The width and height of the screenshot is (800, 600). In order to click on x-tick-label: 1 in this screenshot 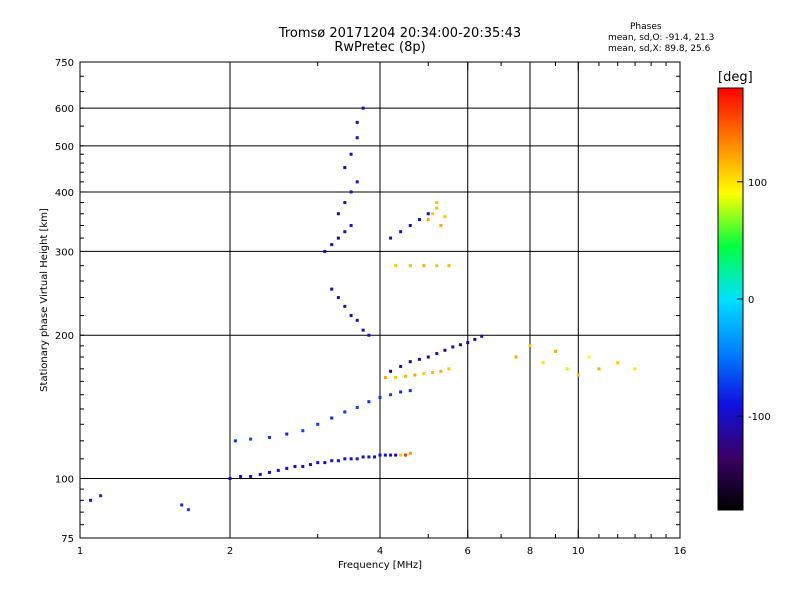, I will do `click(80, 551)`.